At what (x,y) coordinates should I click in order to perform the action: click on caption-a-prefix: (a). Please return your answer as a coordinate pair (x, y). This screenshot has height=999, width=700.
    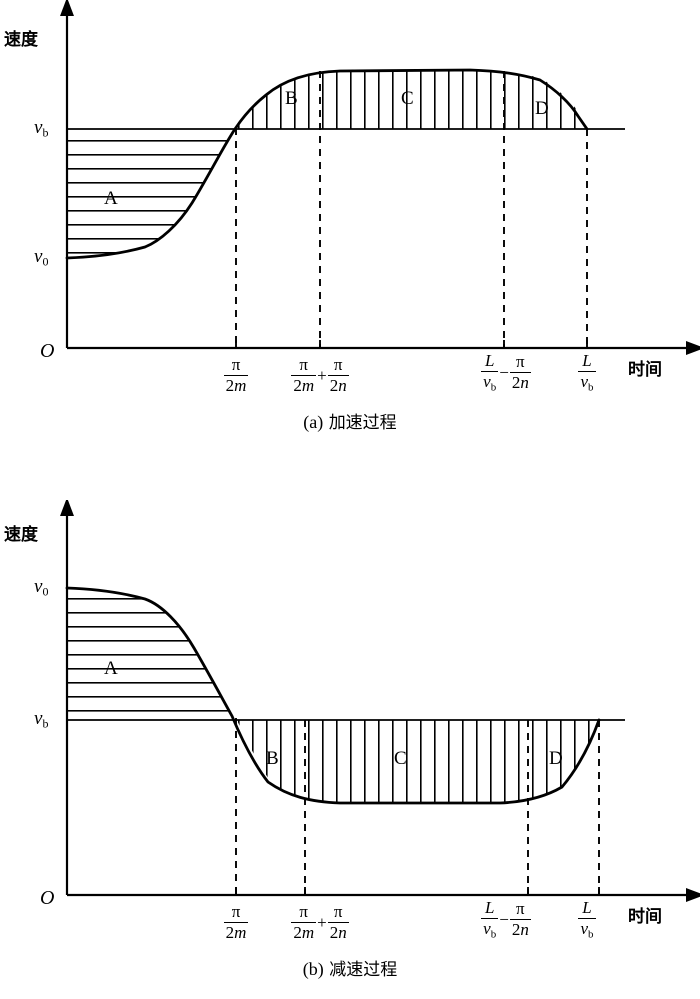
    Looking at the image, I should click on (313, 422).